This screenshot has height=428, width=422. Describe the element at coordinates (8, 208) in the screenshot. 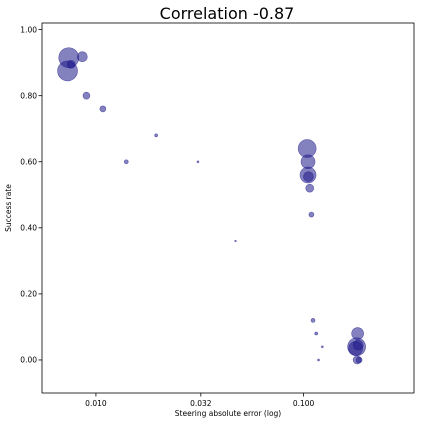

I see `y-axis-label: Success rate` at that location.